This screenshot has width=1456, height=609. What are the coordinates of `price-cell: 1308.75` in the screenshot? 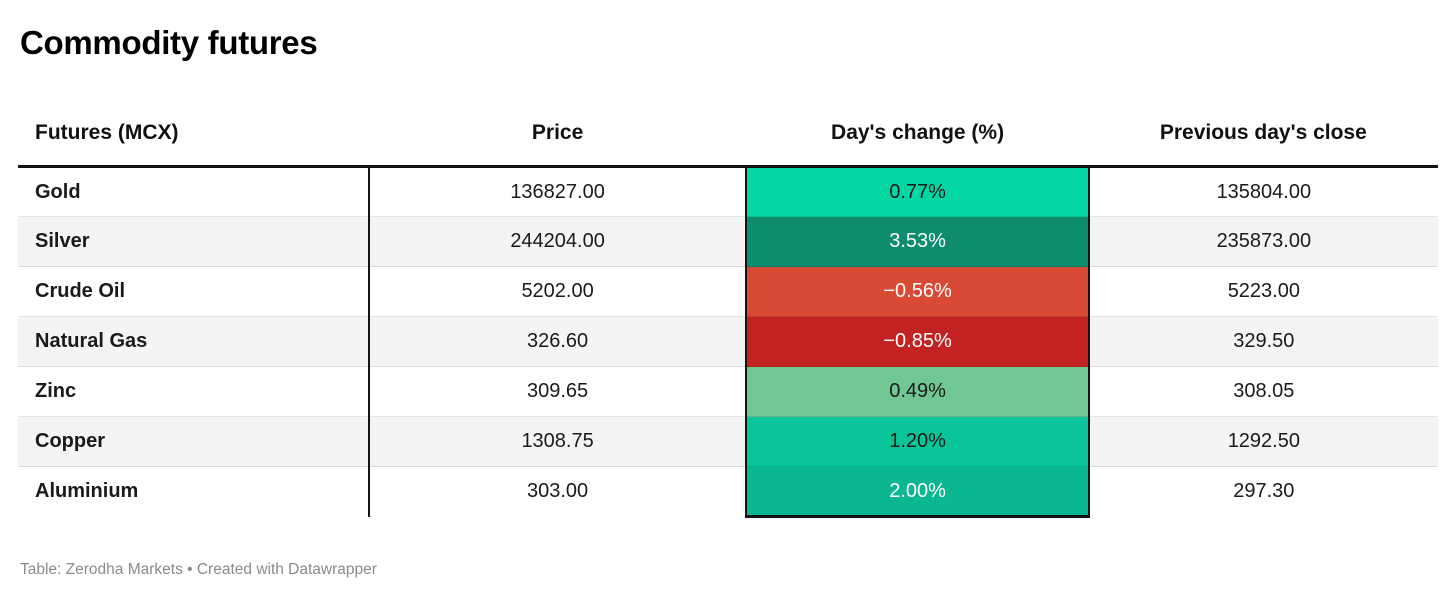 It's located at (557, 441).